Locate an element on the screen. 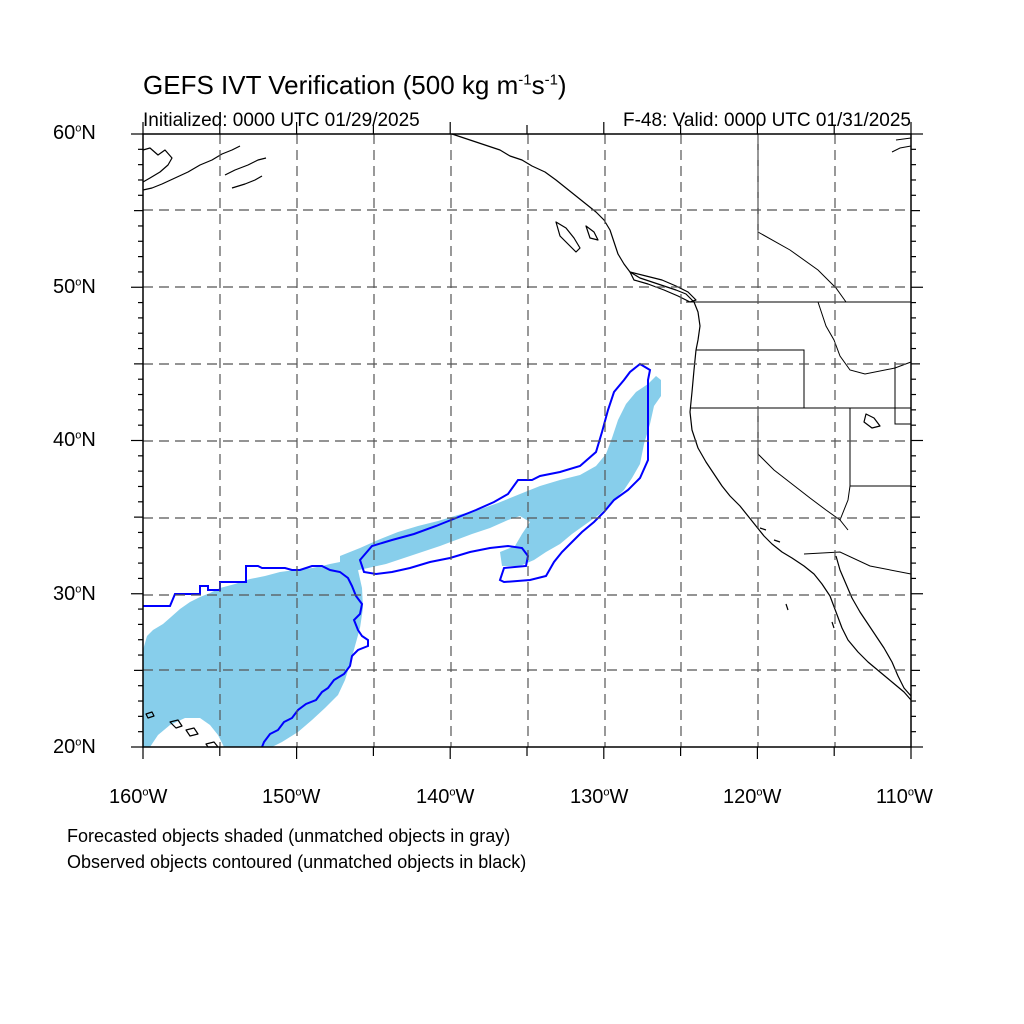  forecast-object-river is located at coordinates (500, 474).